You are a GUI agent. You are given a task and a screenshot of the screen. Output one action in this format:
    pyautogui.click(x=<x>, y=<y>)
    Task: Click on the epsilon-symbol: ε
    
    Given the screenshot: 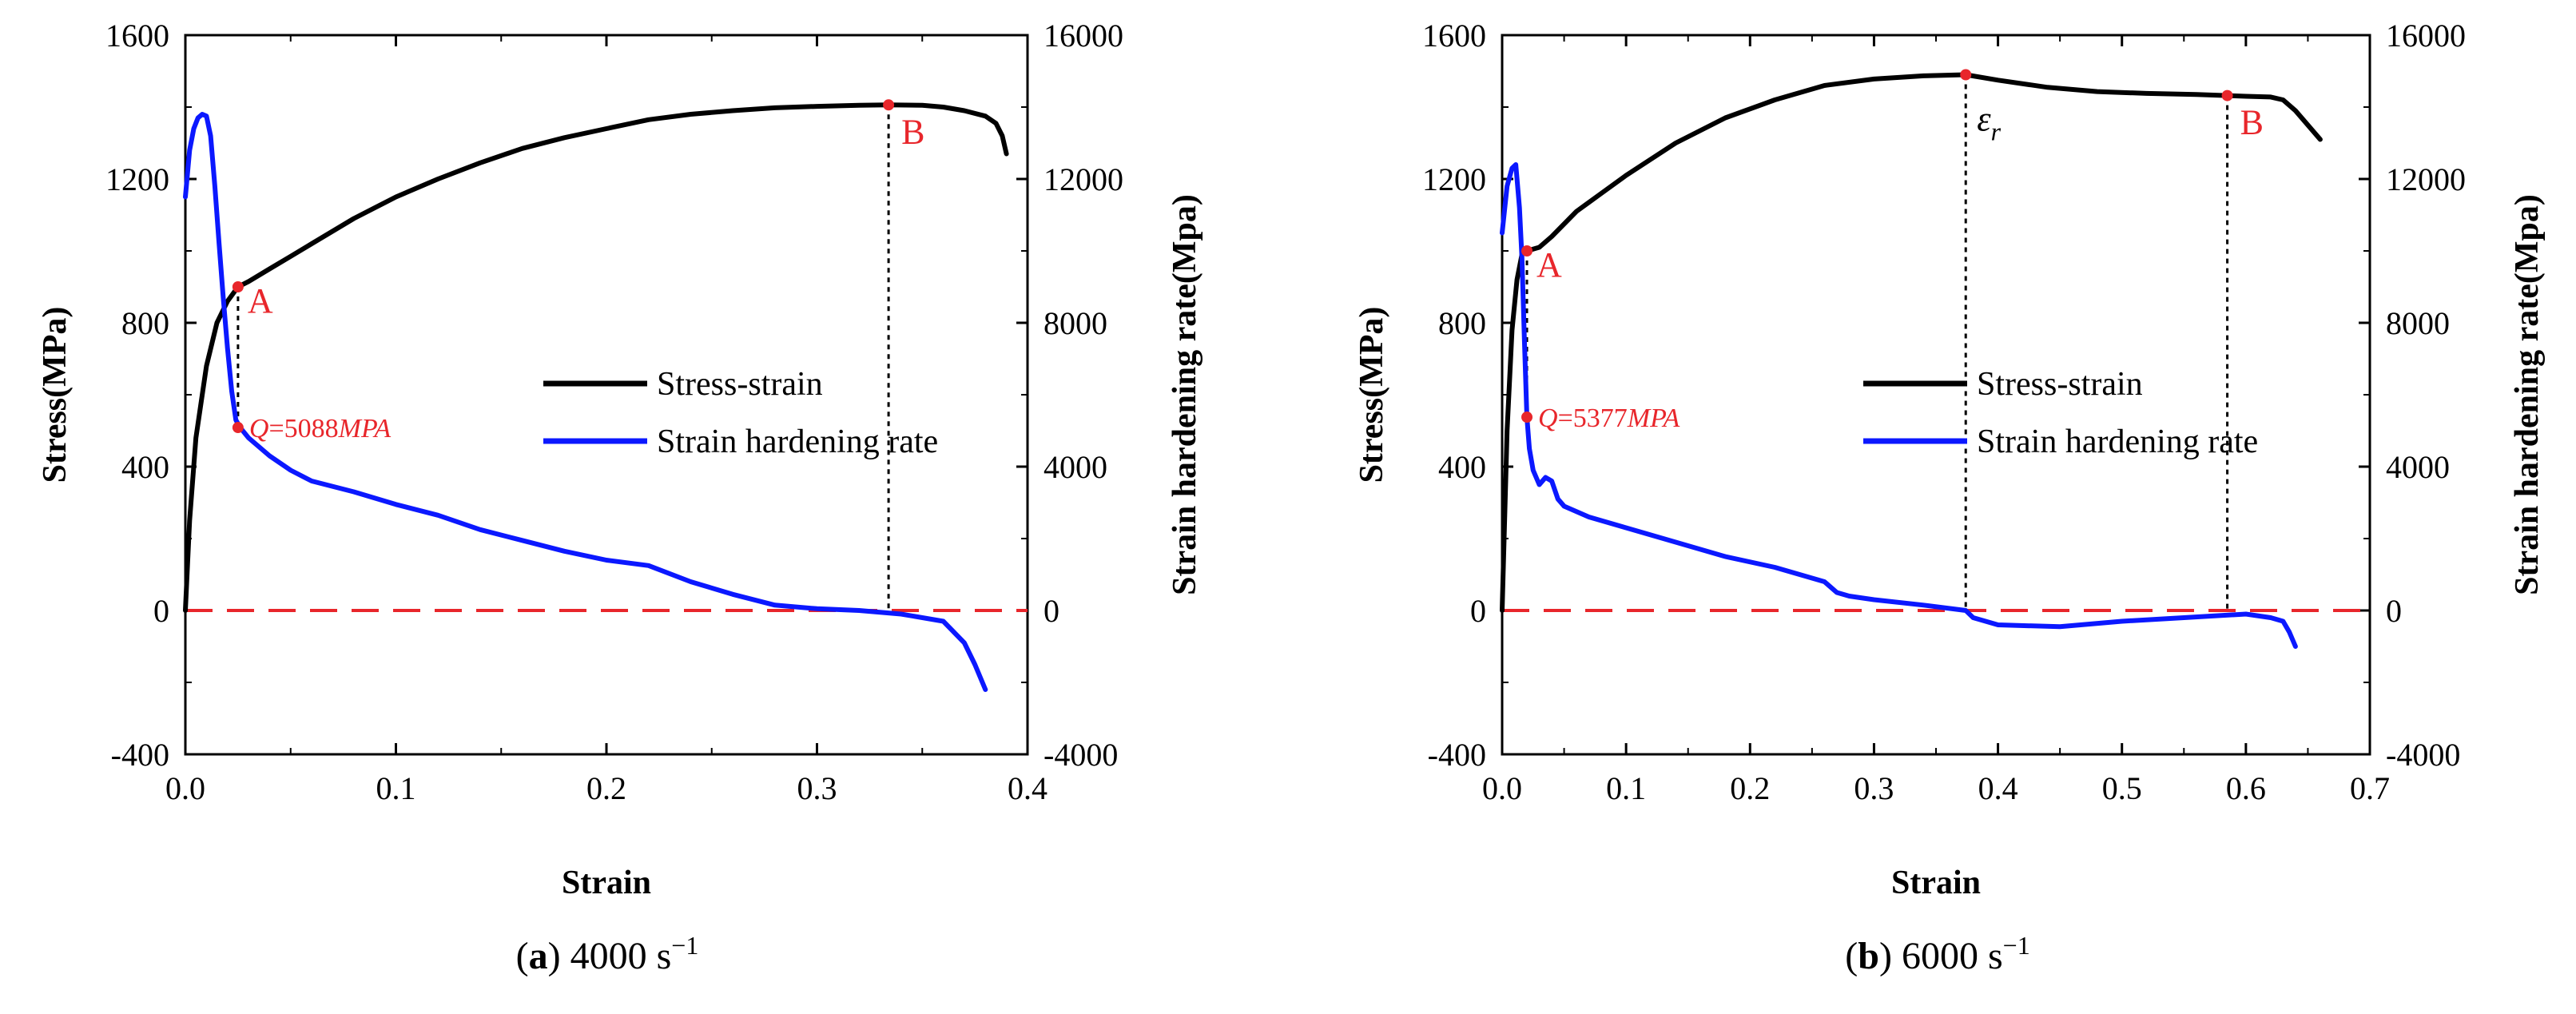 What is the action you would take?
    pyautogui.click(x=1984, y=119)
    